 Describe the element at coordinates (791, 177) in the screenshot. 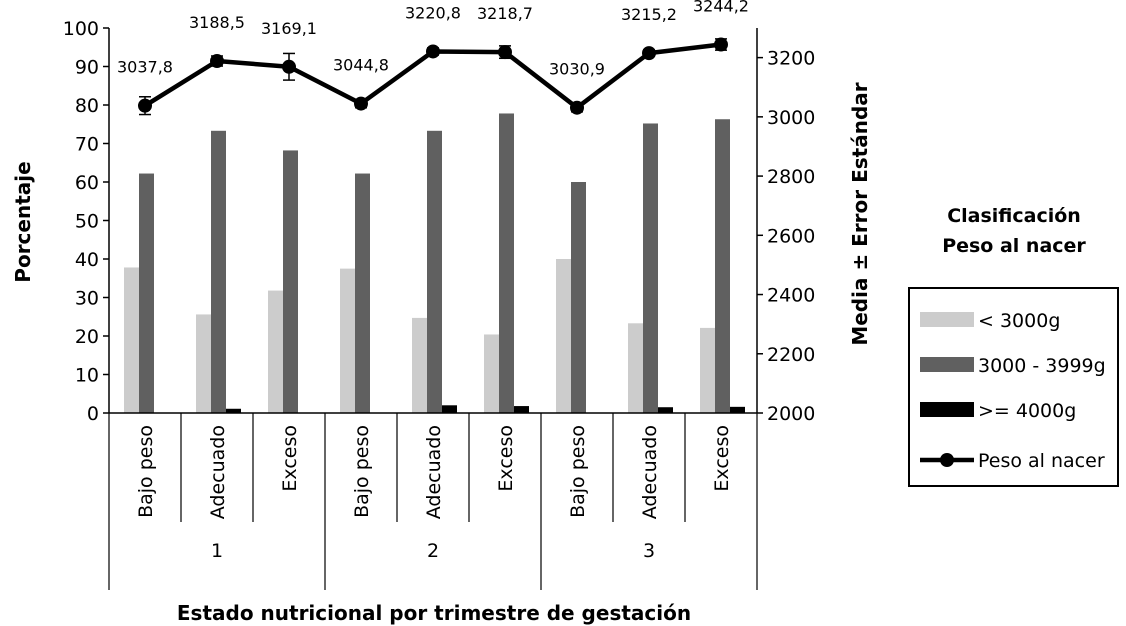

I see `right-axis-tick-label: 2800` at that location.